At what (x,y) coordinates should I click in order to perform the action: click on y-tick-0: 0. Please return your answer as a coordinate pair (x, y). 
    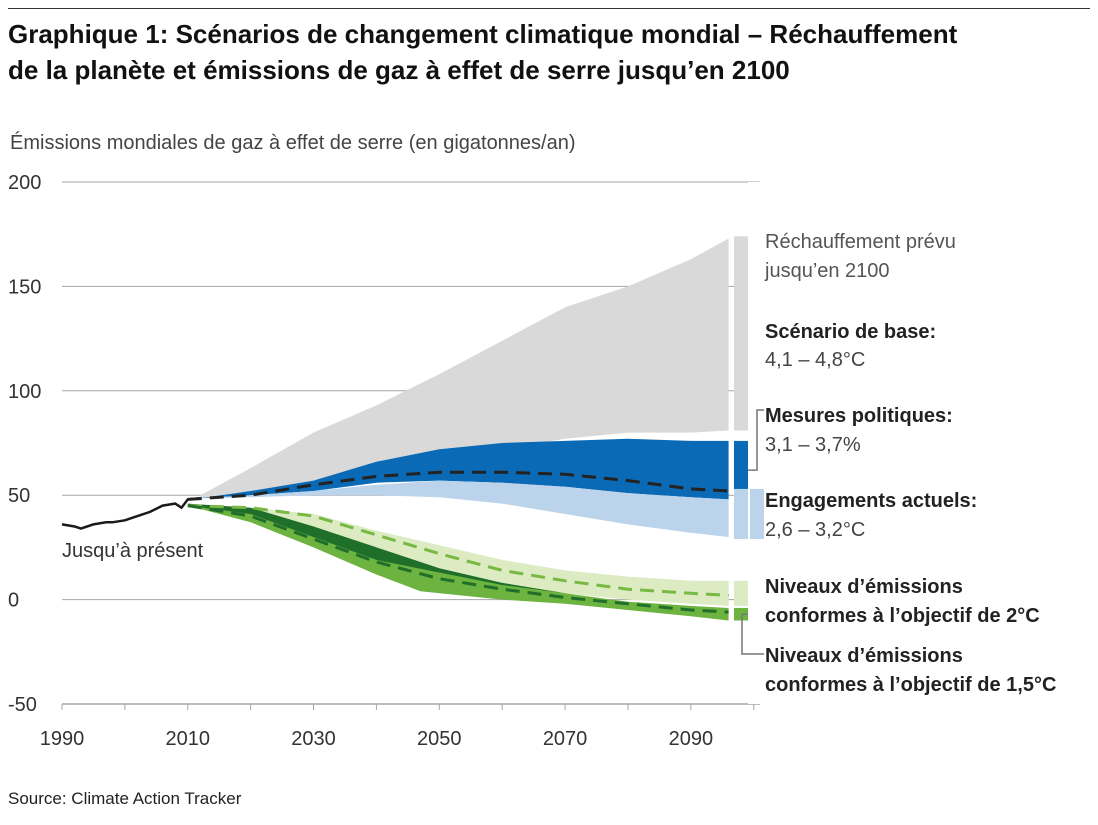
    Looking at the image, I should click on (13, 601).